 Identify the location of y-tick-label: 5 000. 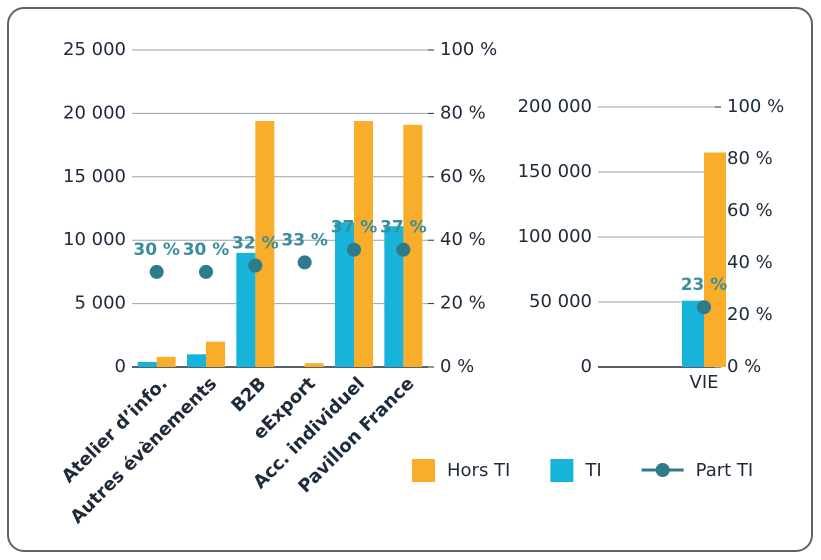
(100, 303).